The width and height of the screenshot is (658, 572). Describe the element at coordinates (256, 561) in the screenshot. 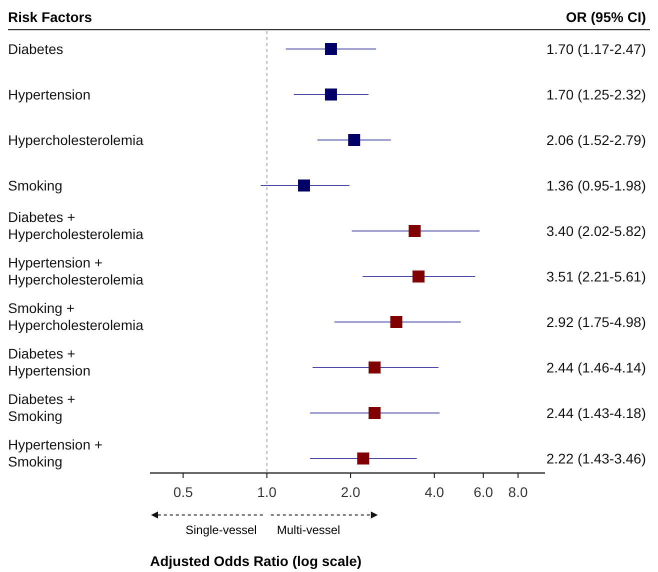

I see `x-axis-title: Adjusted Odds Ratio (log scale)` at that location.